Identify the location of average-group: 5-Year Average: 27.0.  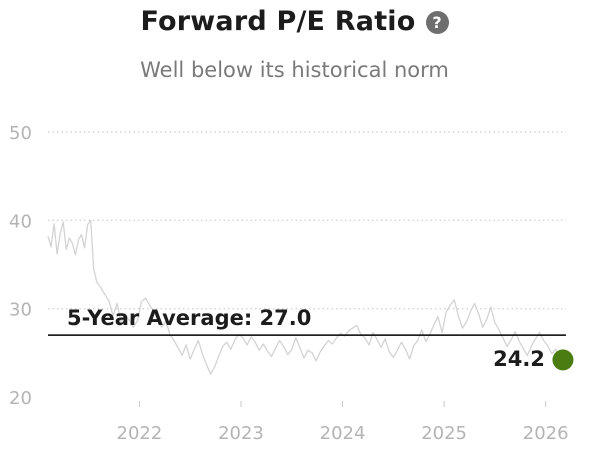
(307, 321).